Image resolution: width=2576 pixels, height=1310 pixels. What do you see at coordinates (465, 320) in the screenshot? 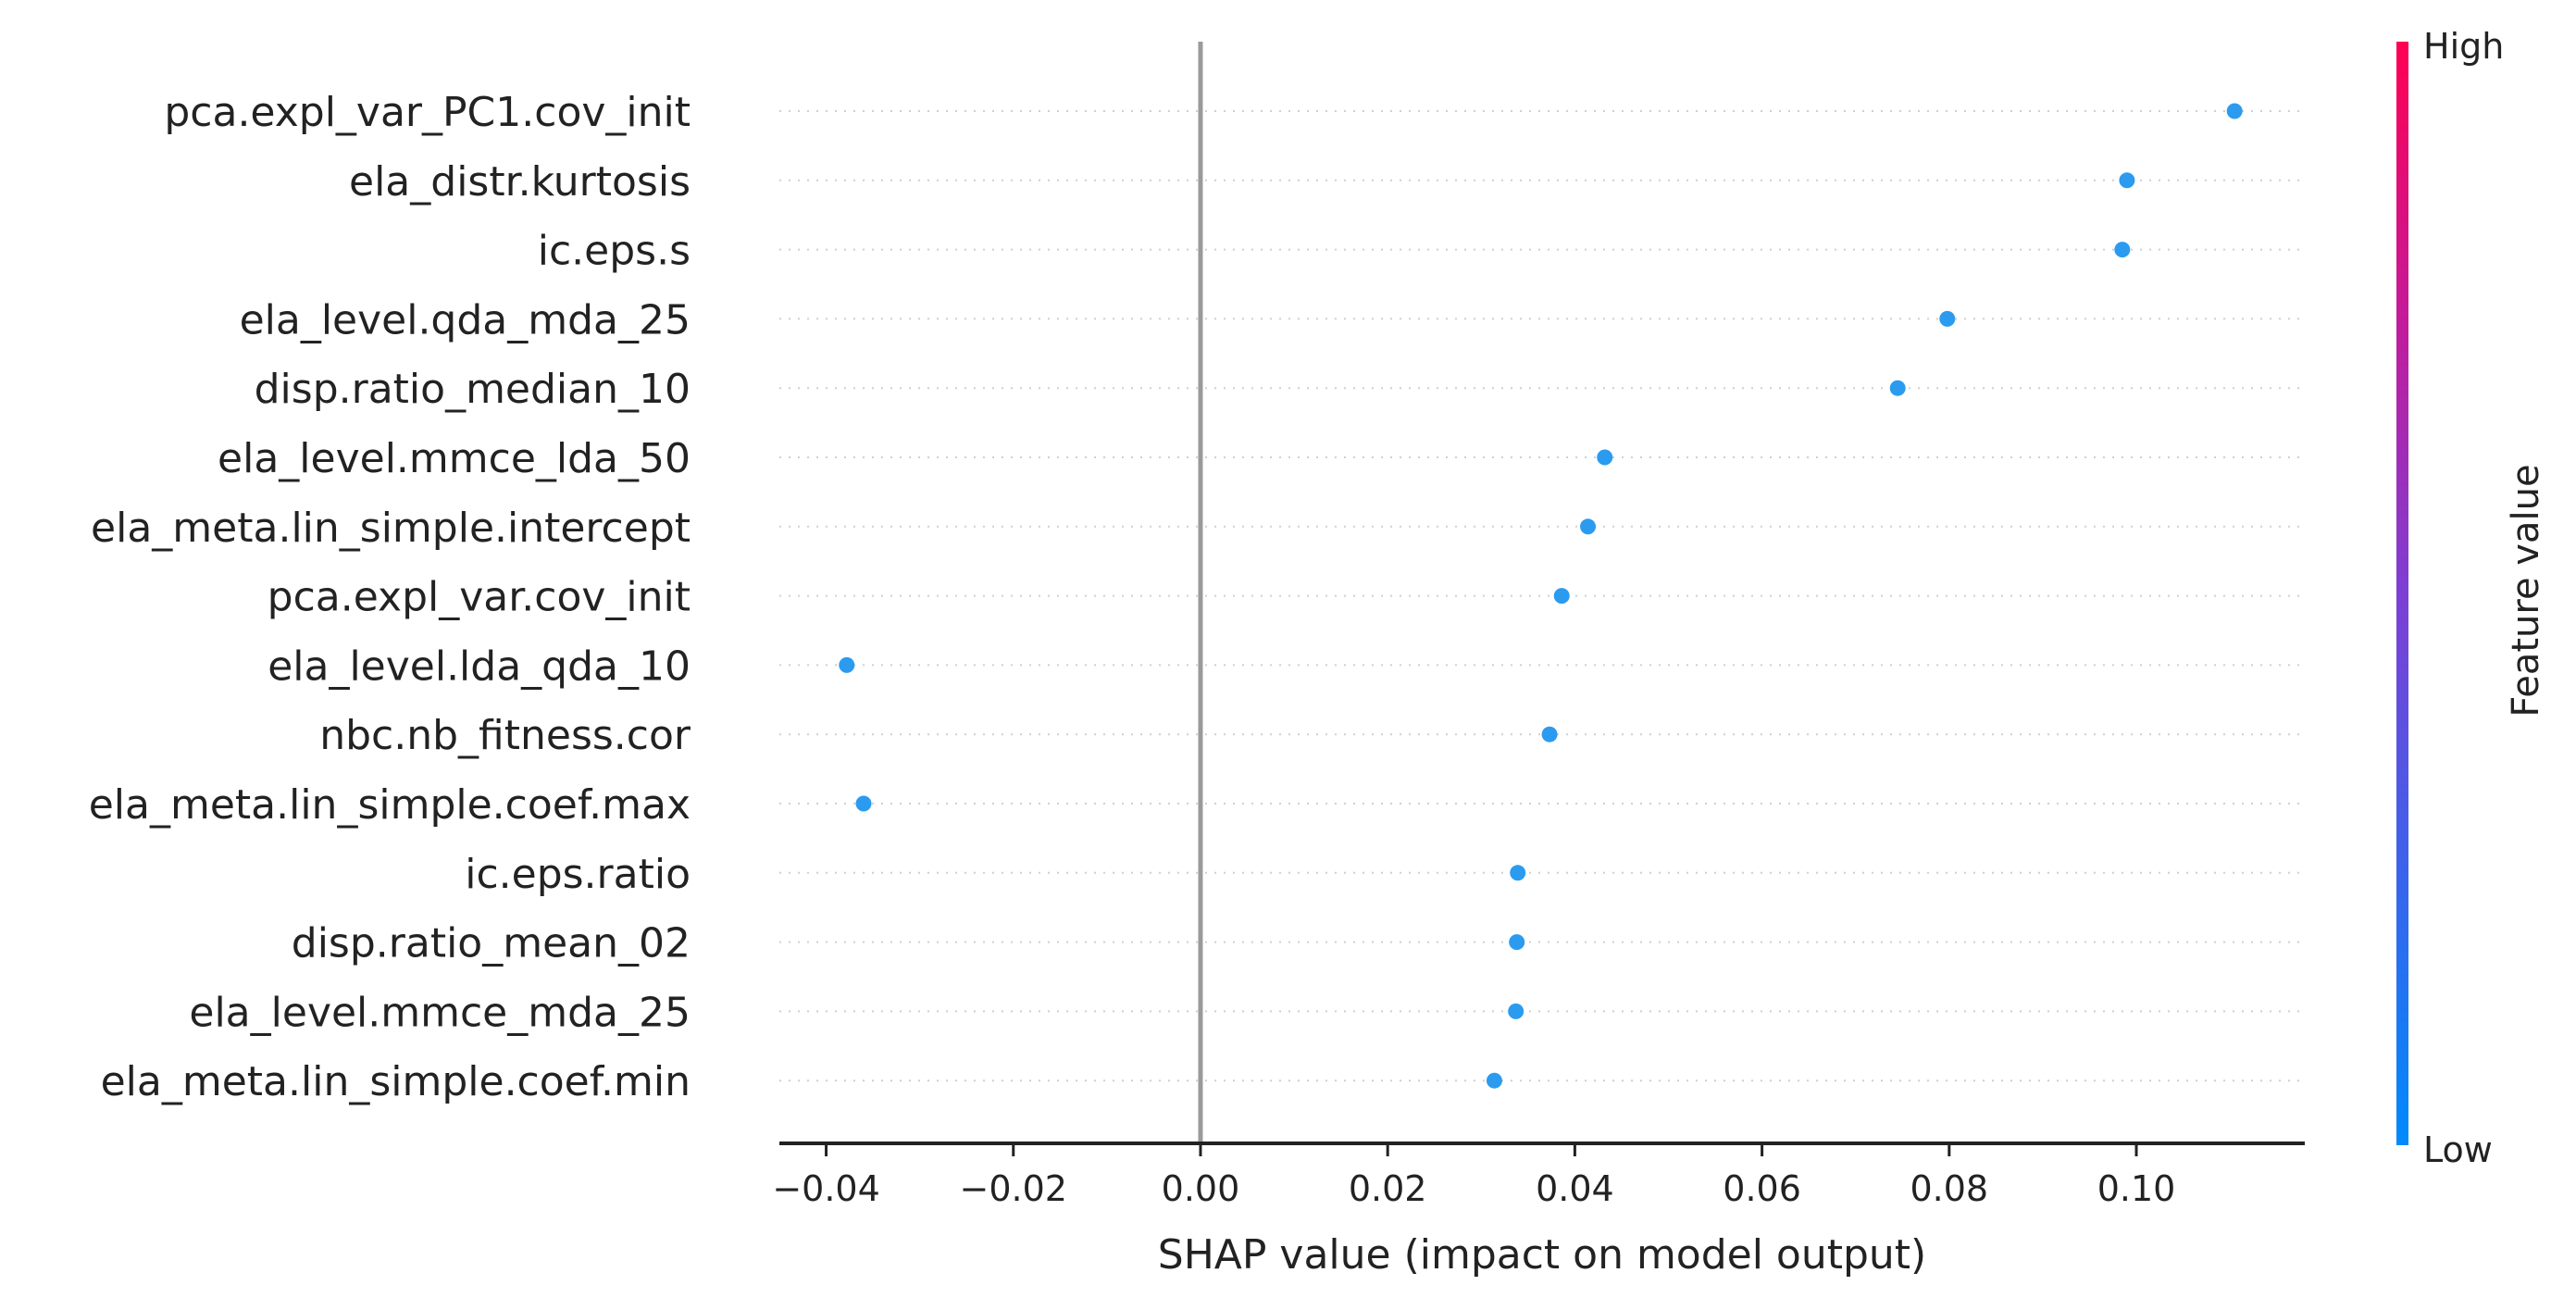
I see `feature-label: ela_level.qda_mda_25` at bounding box center [465, 320].